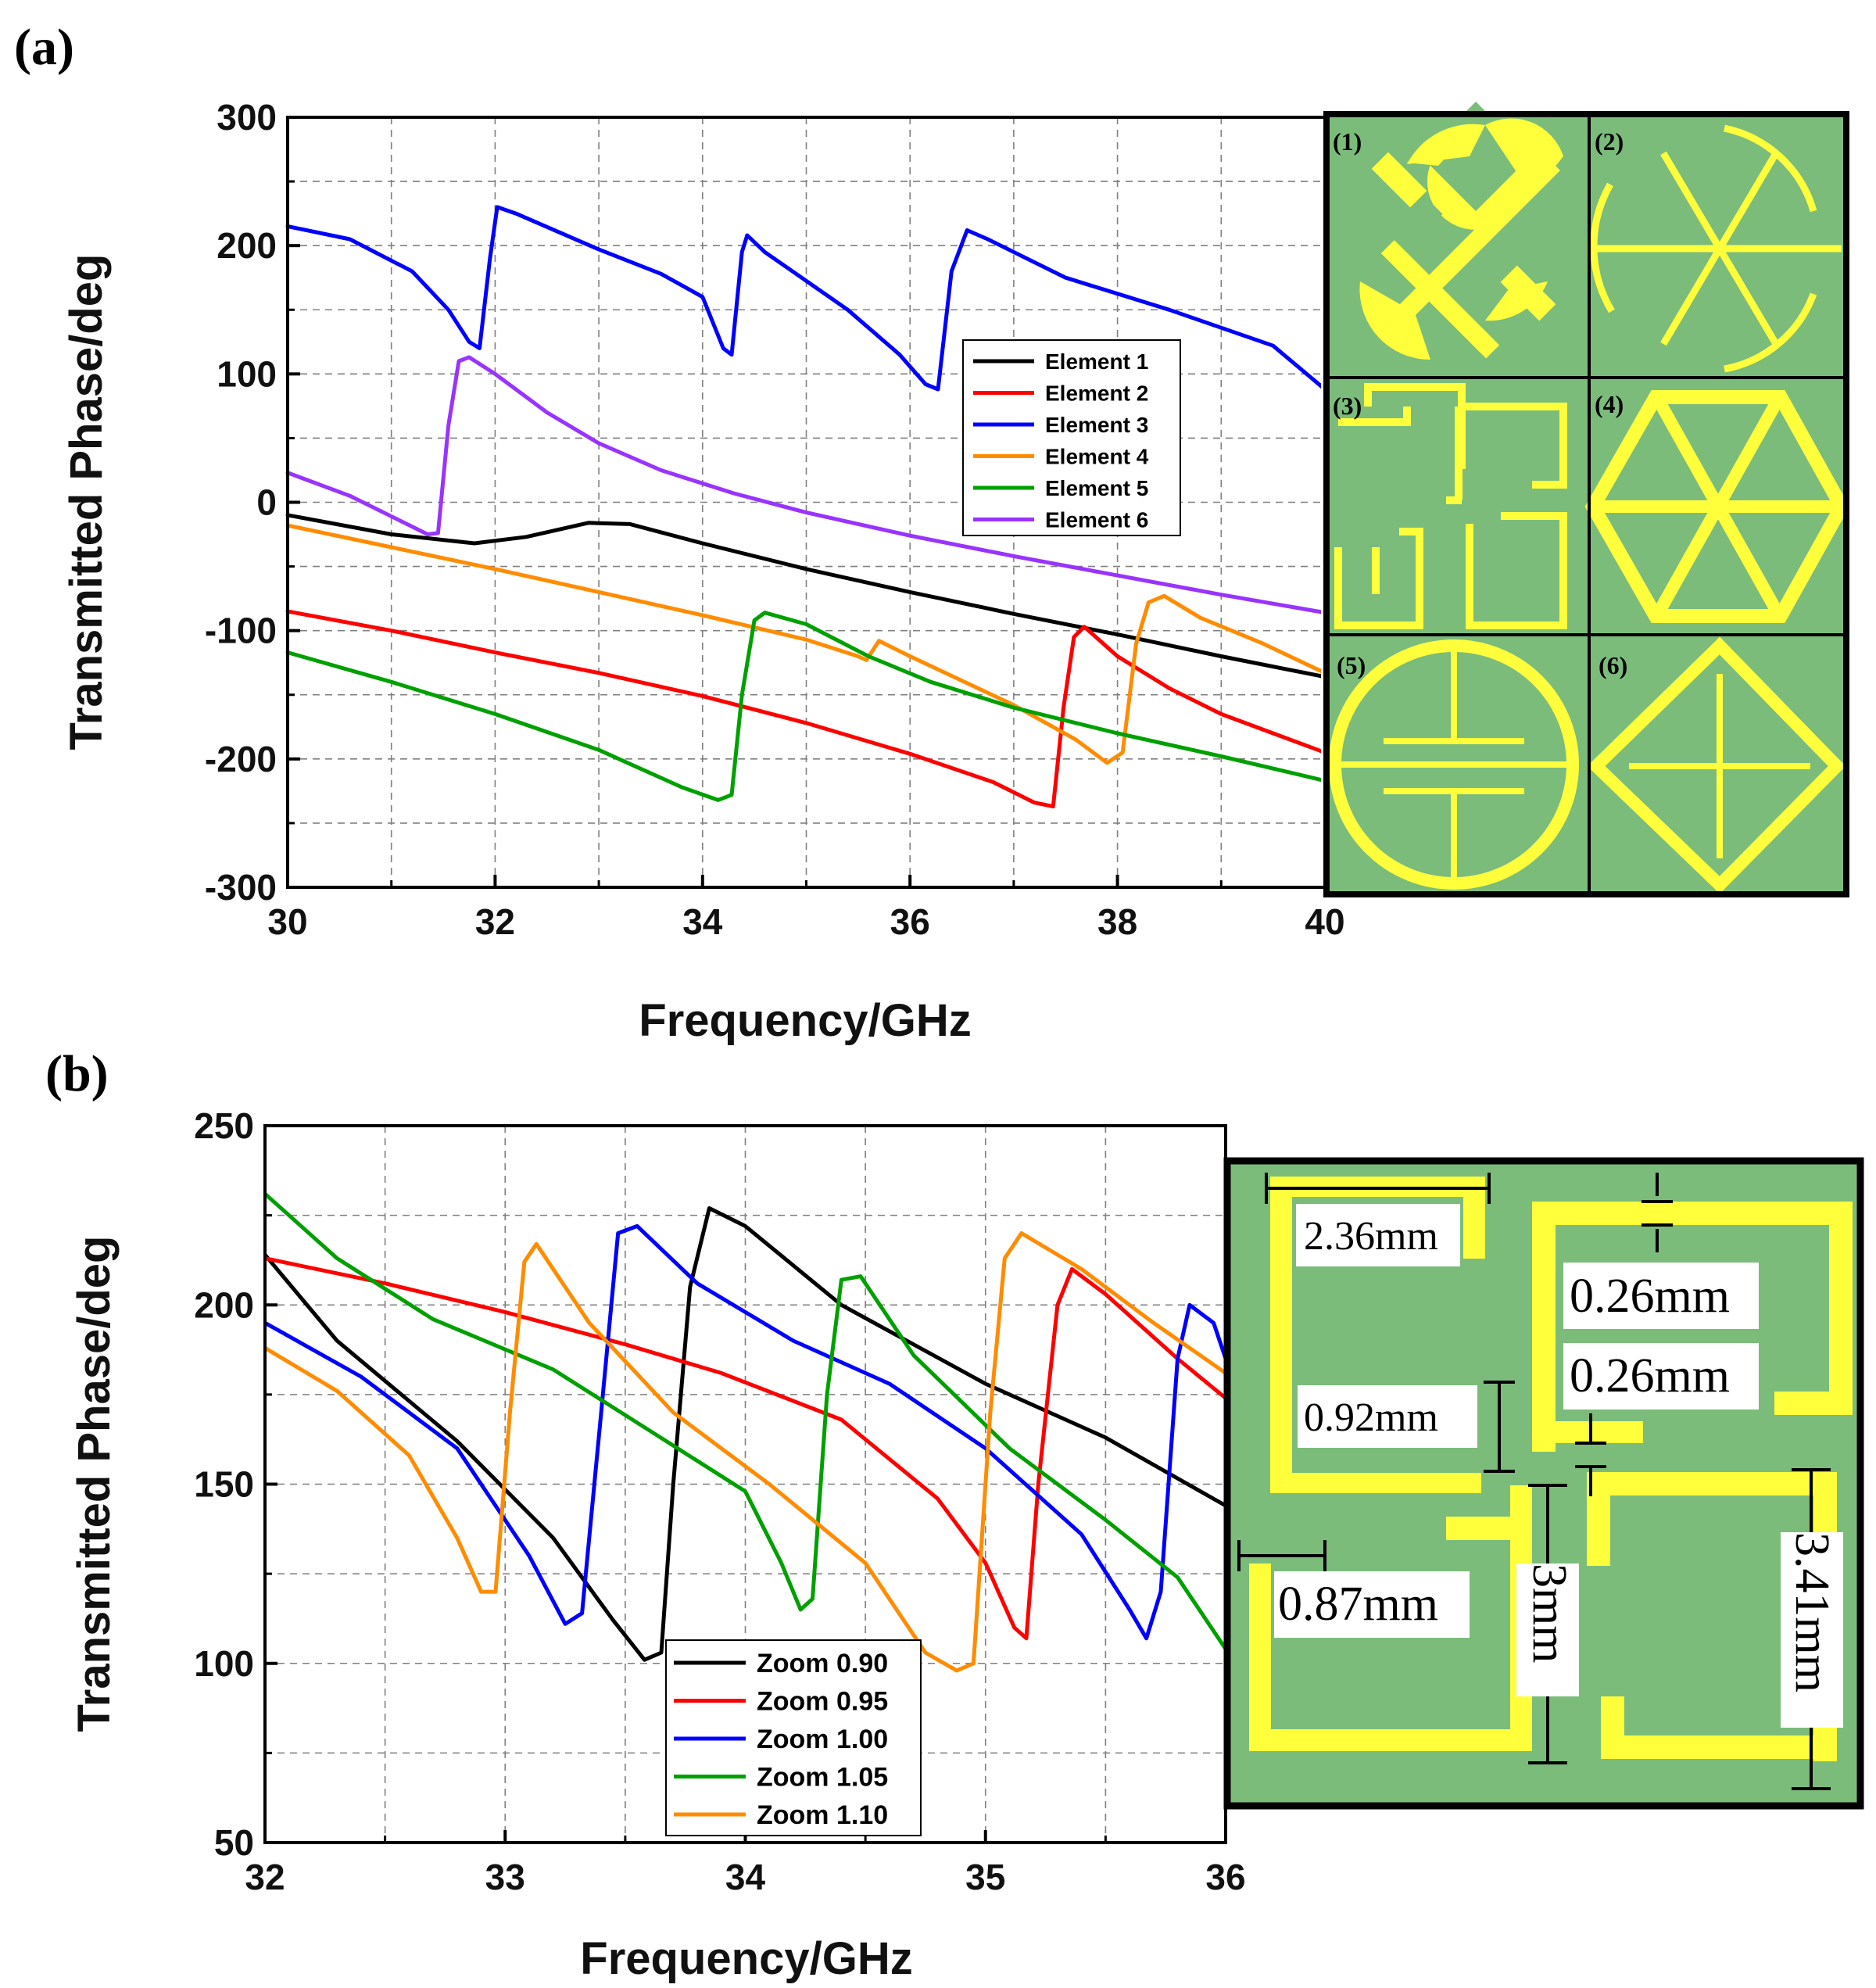 Image resolution: width=1876 pixels, height=1988 pixels. I want to click on cell-3-number: (3), so click(1347, 406).